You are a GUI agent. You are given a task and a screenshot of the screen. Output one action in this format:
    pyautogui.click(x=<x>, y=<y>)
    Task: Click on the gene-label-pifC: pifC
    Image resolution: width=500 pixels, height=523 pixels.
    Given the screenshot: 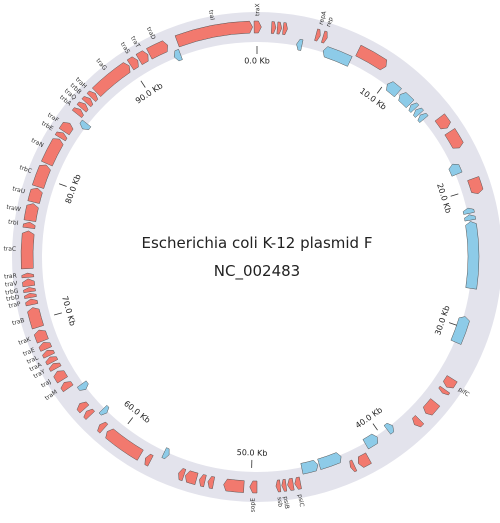 What is the action you would take?
    pyautogui.click(x=464, y=392)
    